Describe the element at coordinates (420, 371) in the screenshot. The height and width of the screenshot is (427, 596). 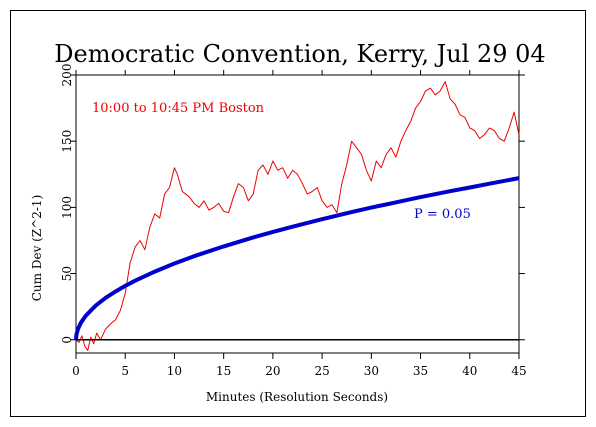
I see `x-tick-label: 35` at that location.